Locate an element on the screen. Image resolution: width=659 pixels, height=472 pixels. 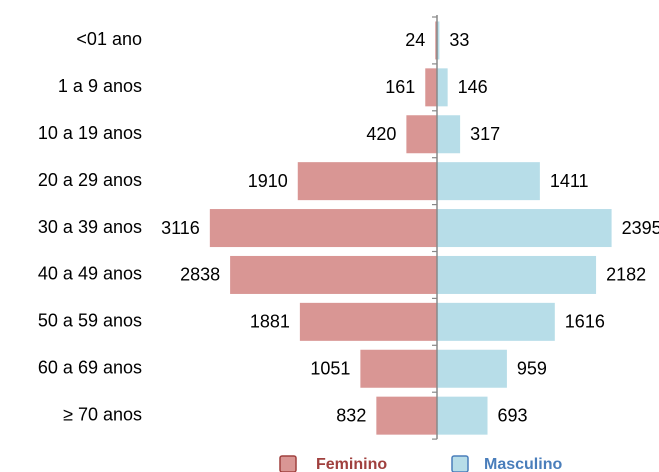
value-label: 1051 is located at coordinates (330, 369).